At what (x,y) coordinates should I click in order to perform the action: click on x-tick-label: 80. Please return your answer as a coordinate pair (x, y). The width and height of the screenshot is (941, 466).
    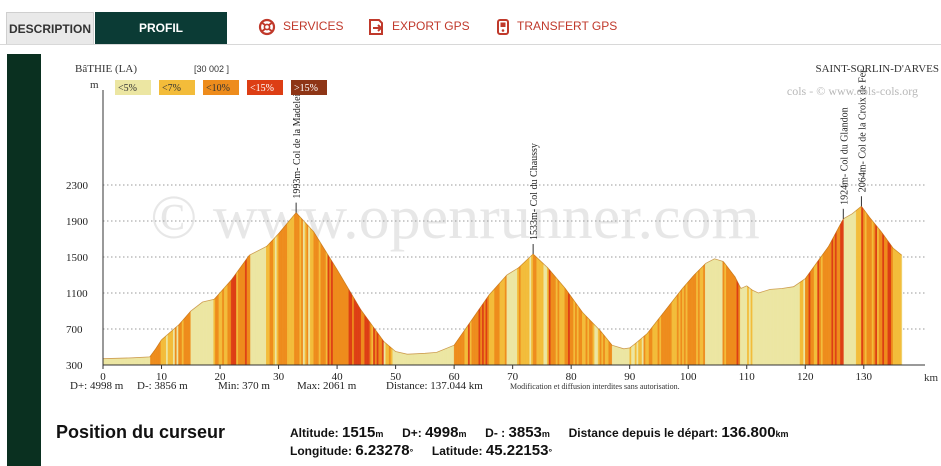
    Looking at the image, I should click on (572, 377).